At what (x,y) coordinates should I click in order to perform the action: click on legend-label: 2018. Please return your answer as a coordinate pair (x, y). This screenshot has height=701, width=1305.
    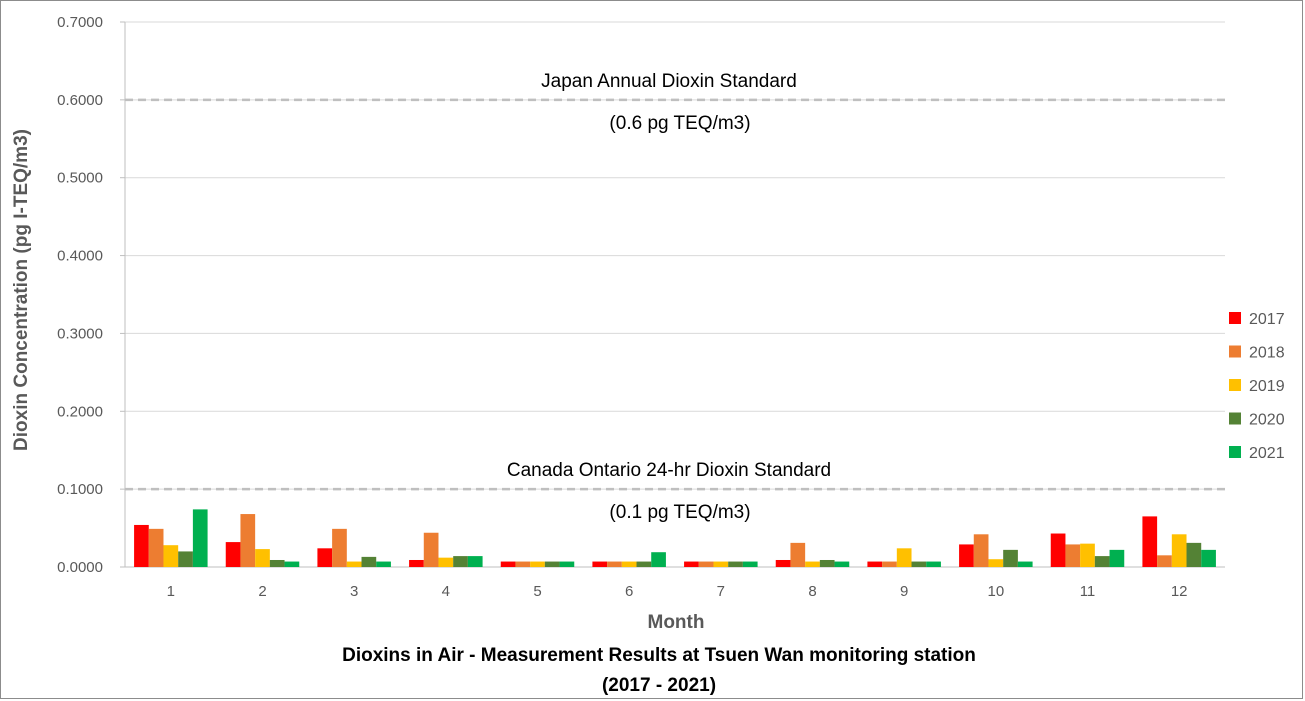
    Looking at the image, I should click on (1267, 353).